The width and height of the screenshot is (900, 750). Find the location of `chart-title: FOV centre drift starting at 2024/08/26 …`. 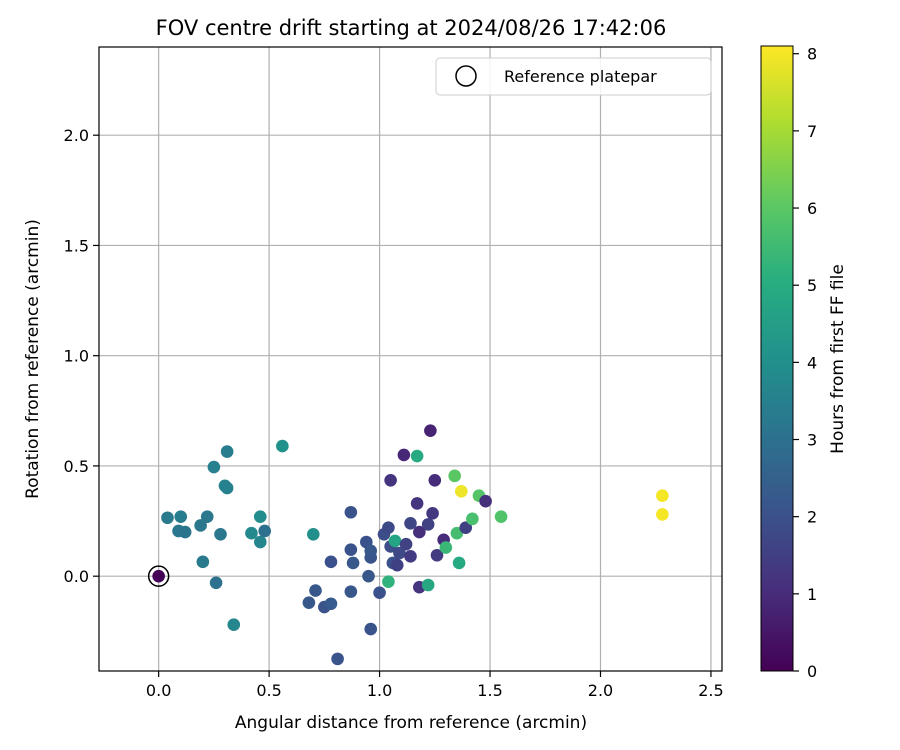

chart-title: FOV centre drift starting at 2024/08/26 … is located at coordinates (411, 28).